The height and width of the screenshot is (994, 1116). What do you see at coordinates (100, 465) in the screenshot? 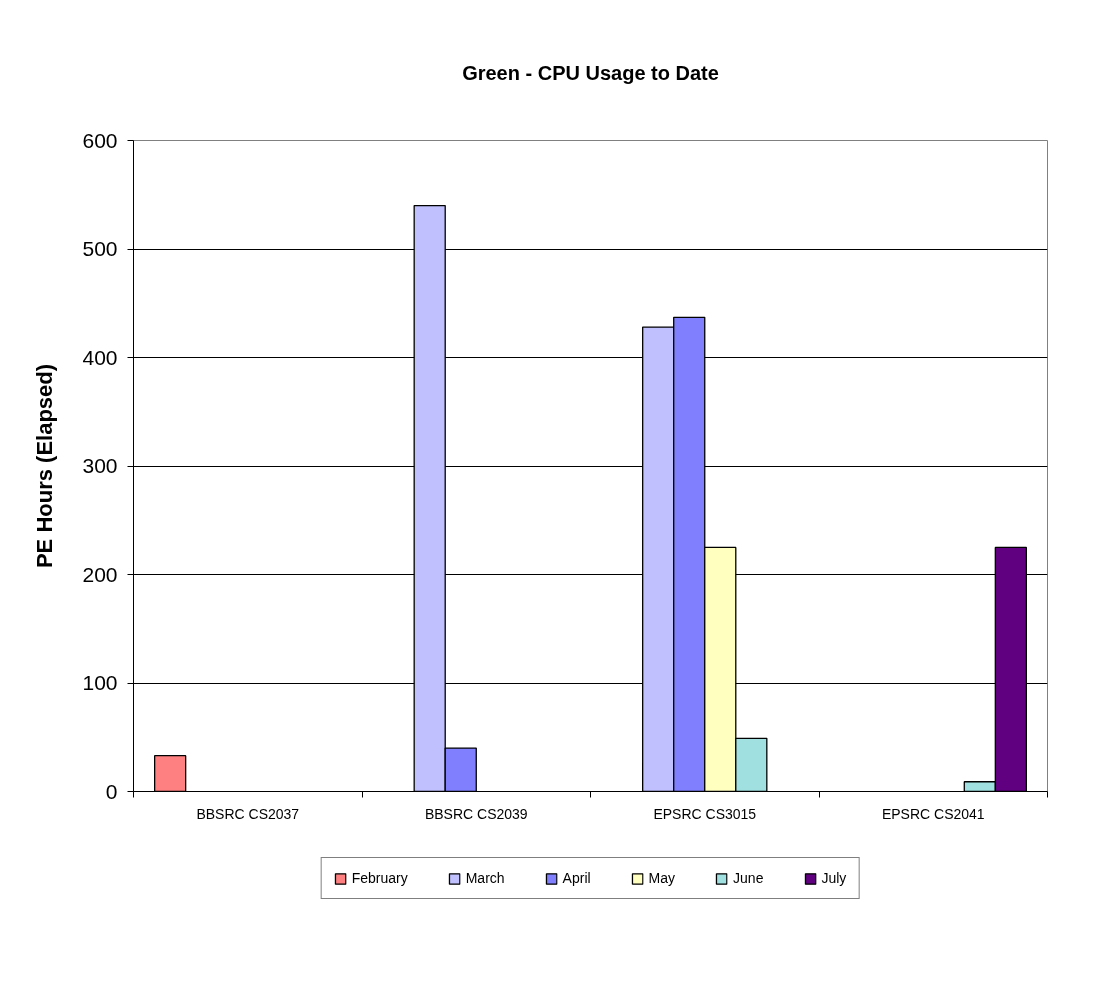
I see `y-tick-label: 300` at bounding box center [100, 465].